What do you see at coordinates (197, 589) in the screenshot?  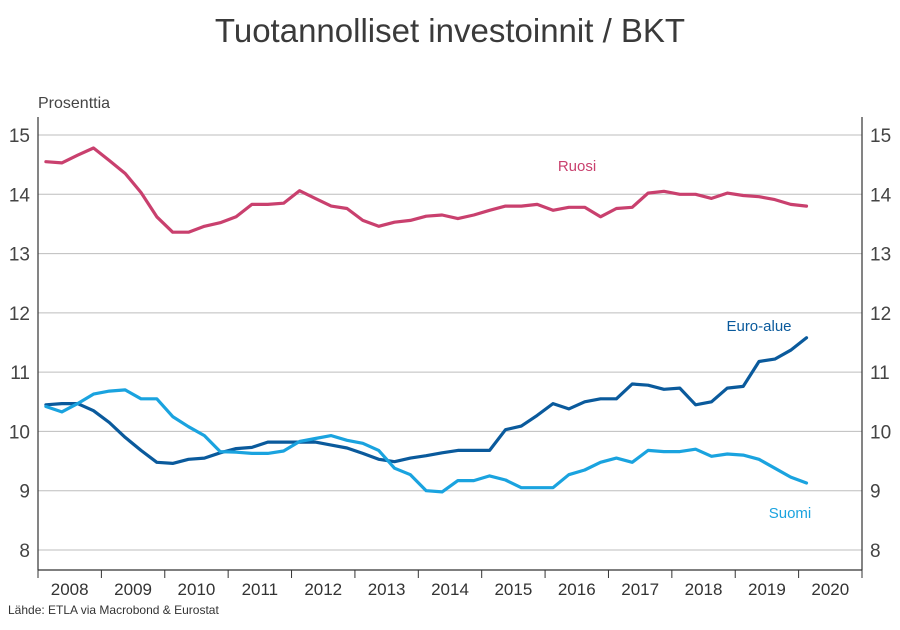 I see `x-tick-label: 2010` at bounding box center [197, 589].